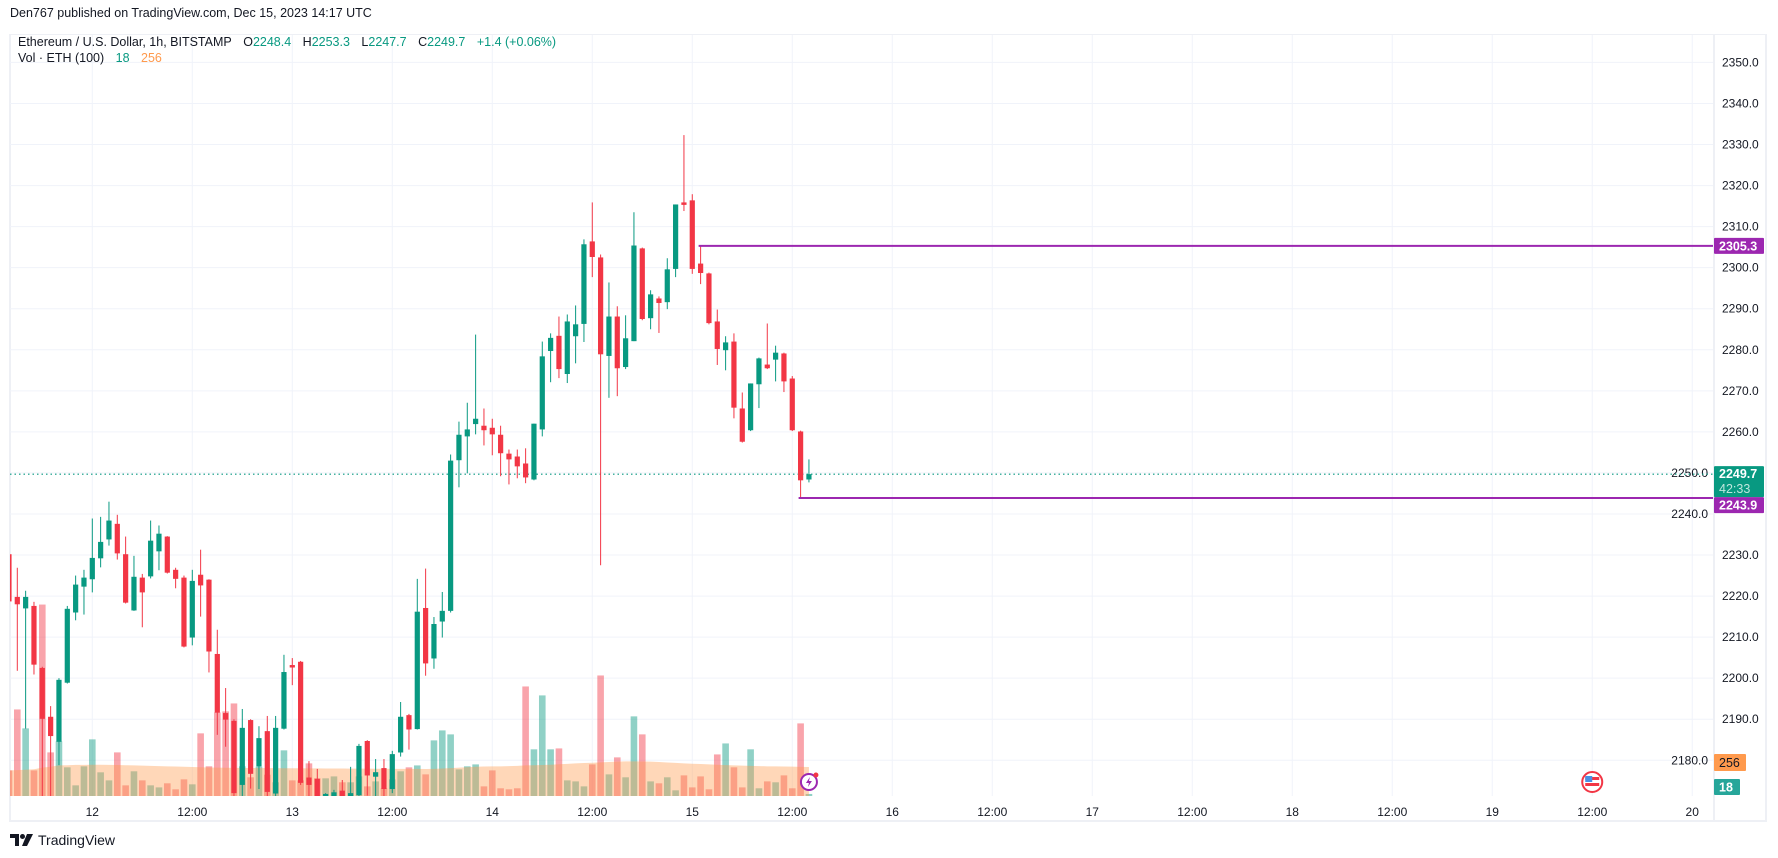 Image resolution: width=1778 pixels, height=858 pixels. I want to click on symbol-name: Ethereum / U.S. Dollar, 1h, BITSTAMP, so click(125, 42).